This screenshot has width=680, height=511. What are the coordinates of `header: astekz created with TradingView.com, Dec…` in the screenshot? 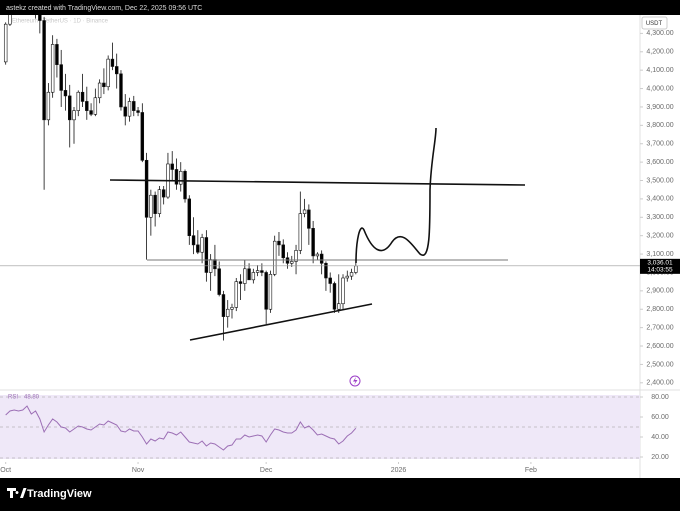 It's located at (104, 8).